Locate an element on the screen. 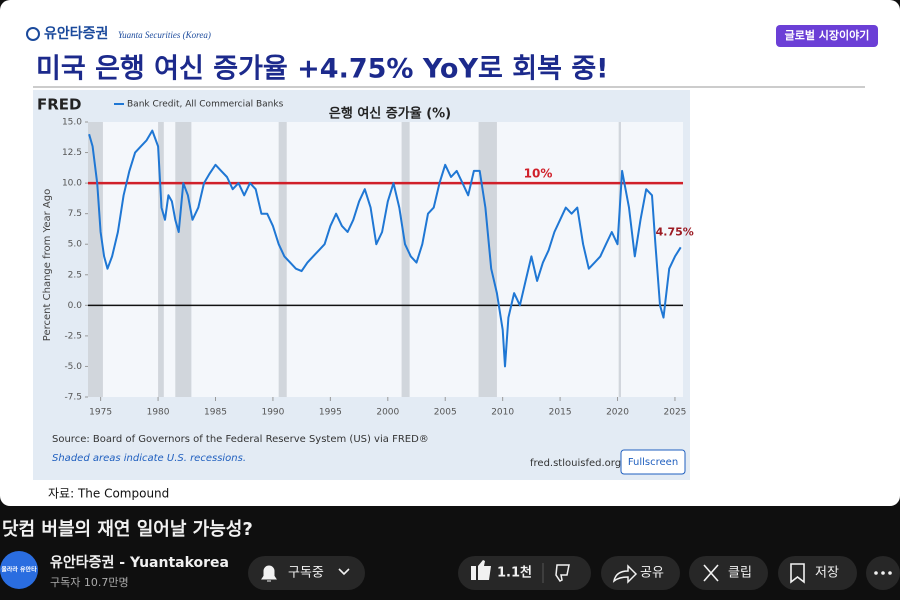 The height and width of the screenshot is (600, 900). x-tick-label: 2000 is located at coordinates (387, 413).